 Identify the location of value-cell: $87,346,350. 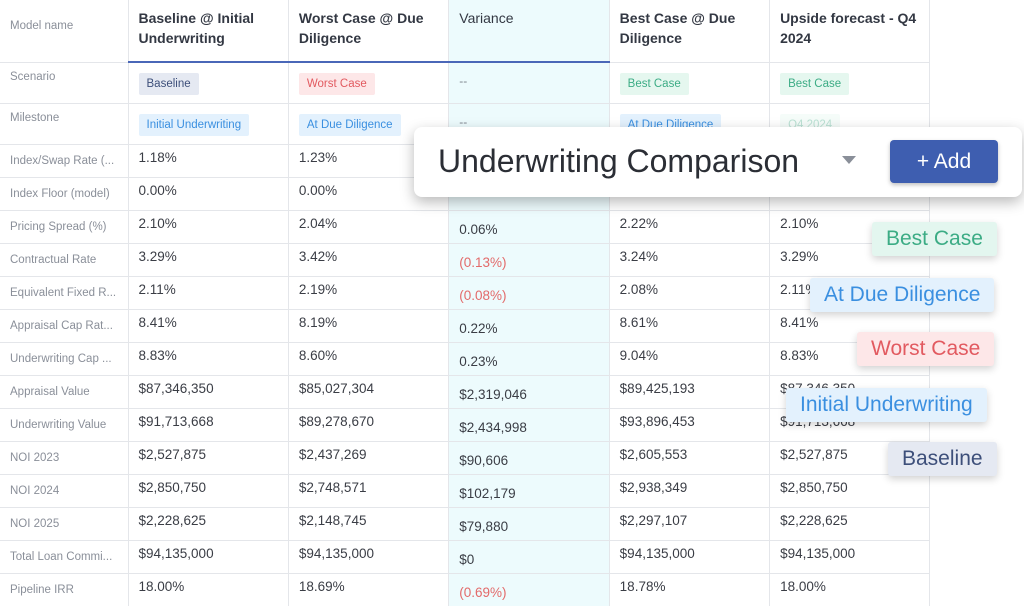
(208, 392).